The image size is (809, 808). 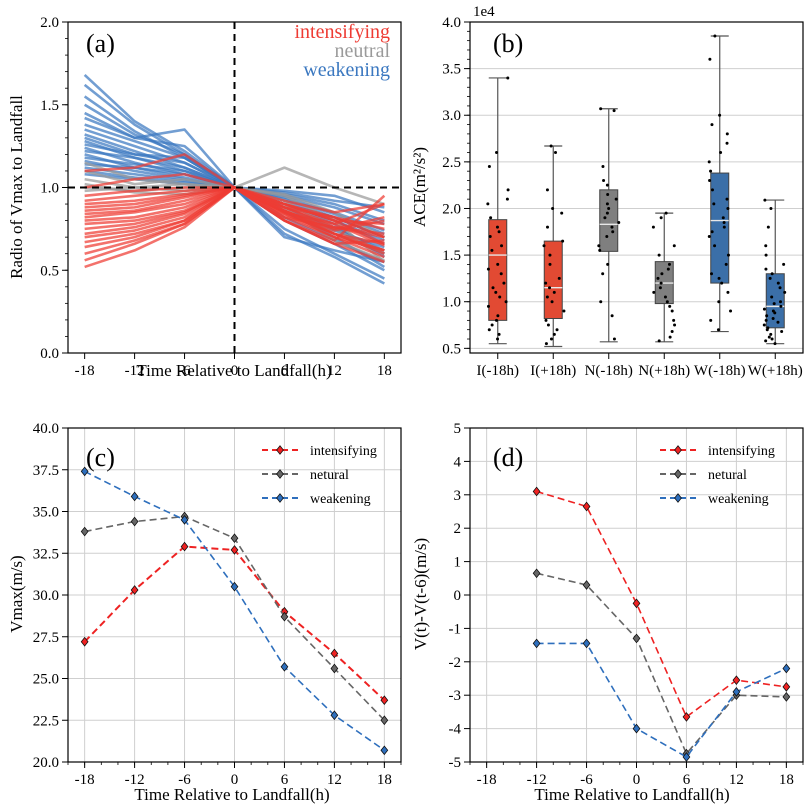 I want to click on panel-b-y-tick-label: 2.0, so click(x=451, y=209).